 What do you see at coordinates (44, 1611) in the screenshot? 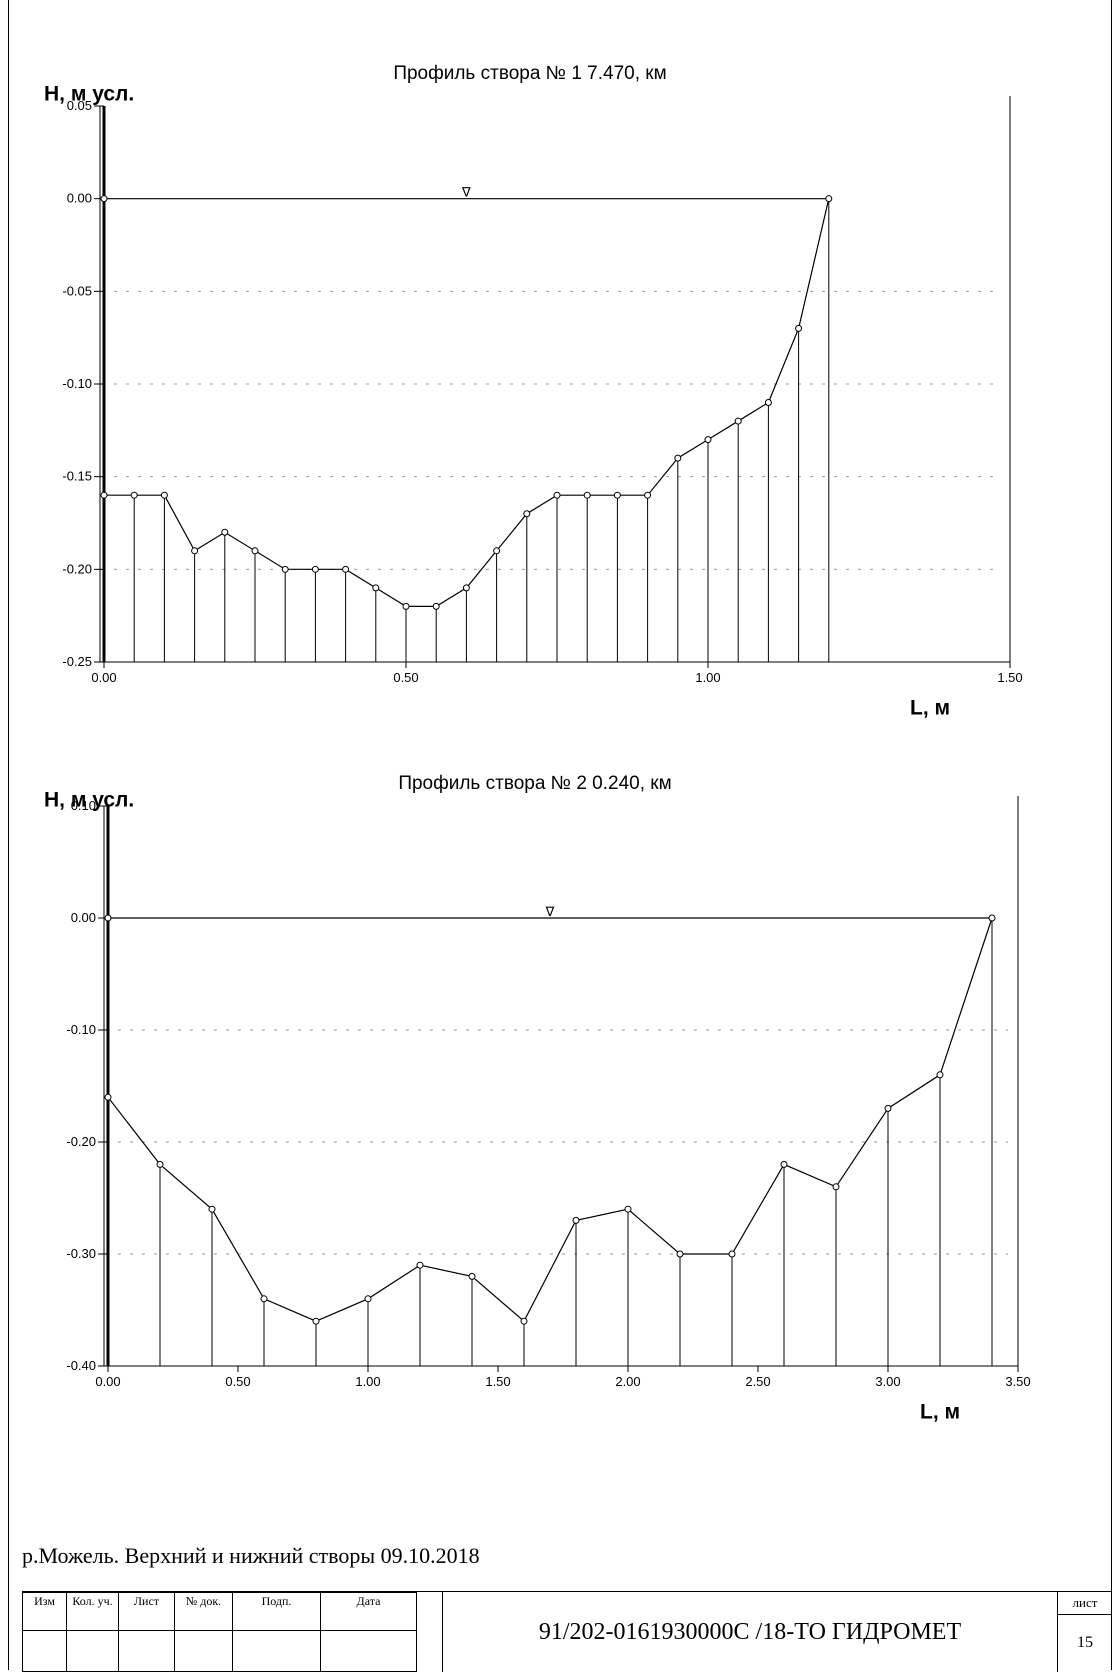
I see `header-izm: Изм` at bounding box center [44, 1611].